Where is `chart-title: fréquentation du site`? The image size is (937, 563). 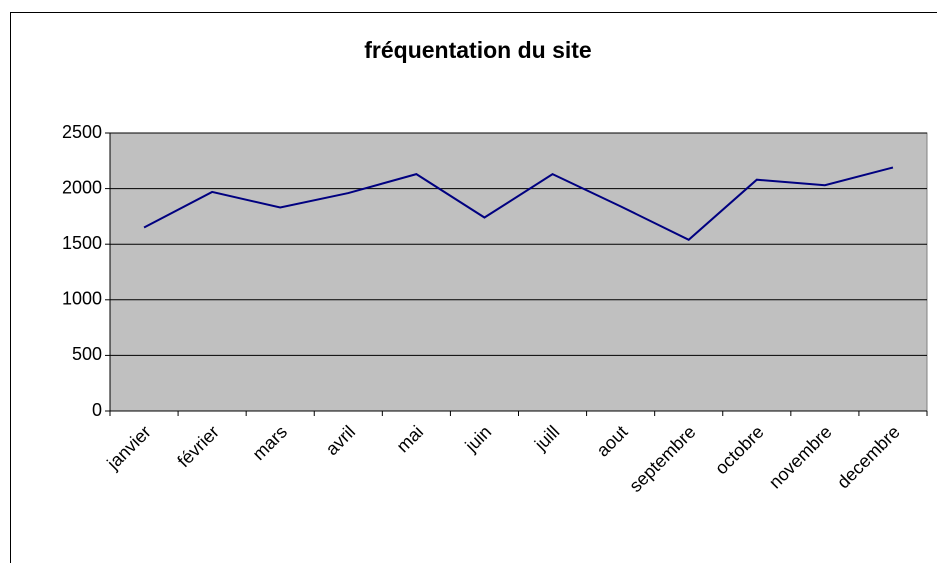
chart-title: fréquentation du site is located at coordinates (477, 50).